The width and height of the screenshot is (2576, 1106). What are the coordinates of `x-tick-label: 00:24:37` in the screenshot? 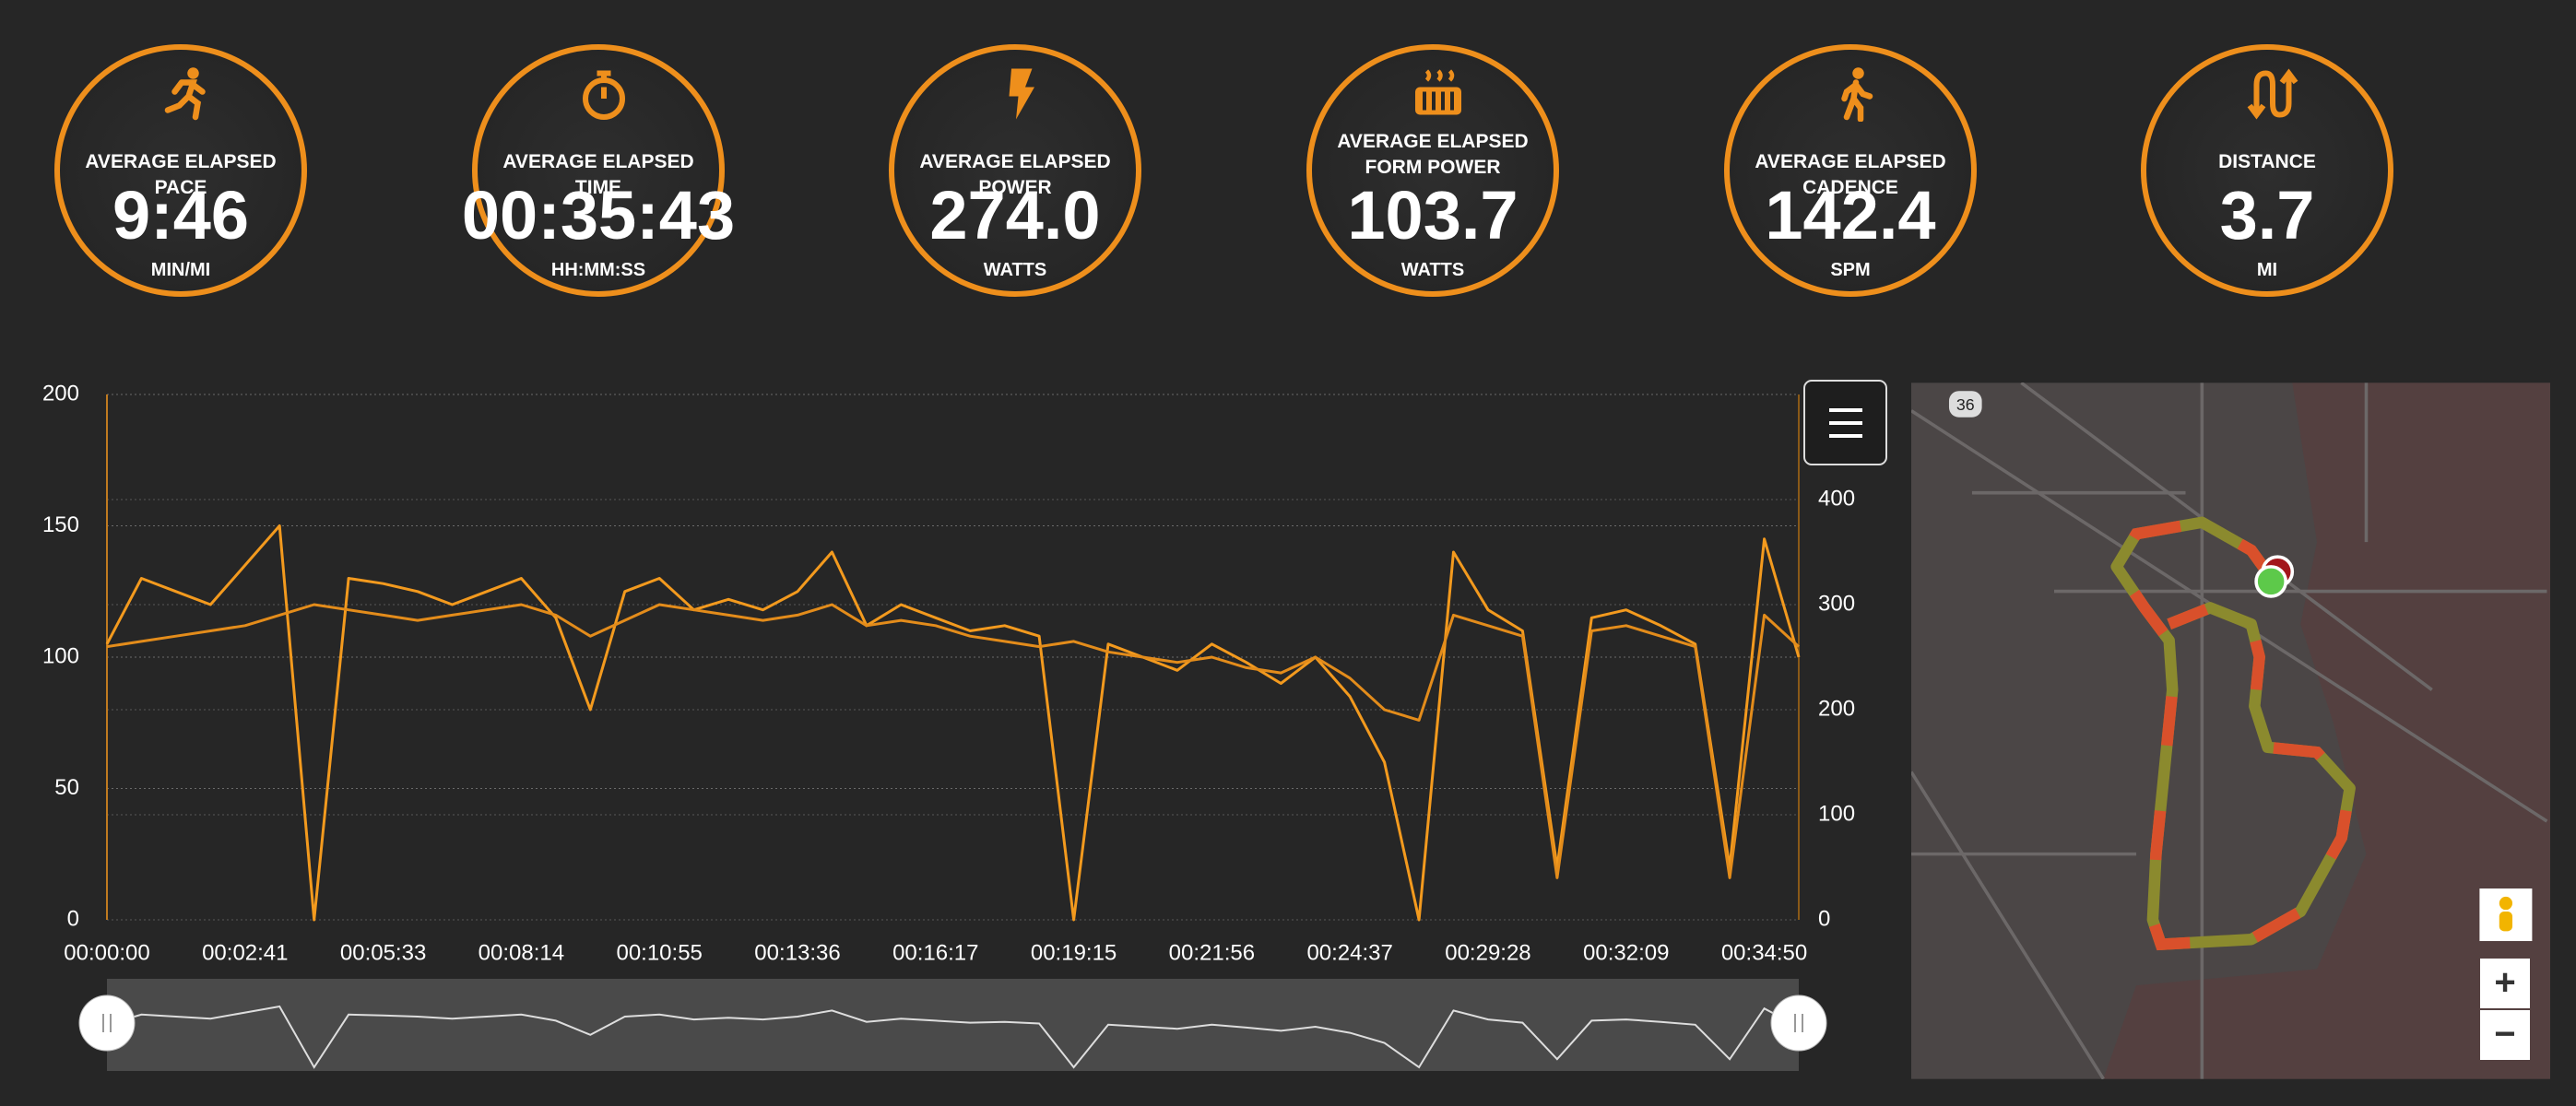 It's located at (1349, 952).